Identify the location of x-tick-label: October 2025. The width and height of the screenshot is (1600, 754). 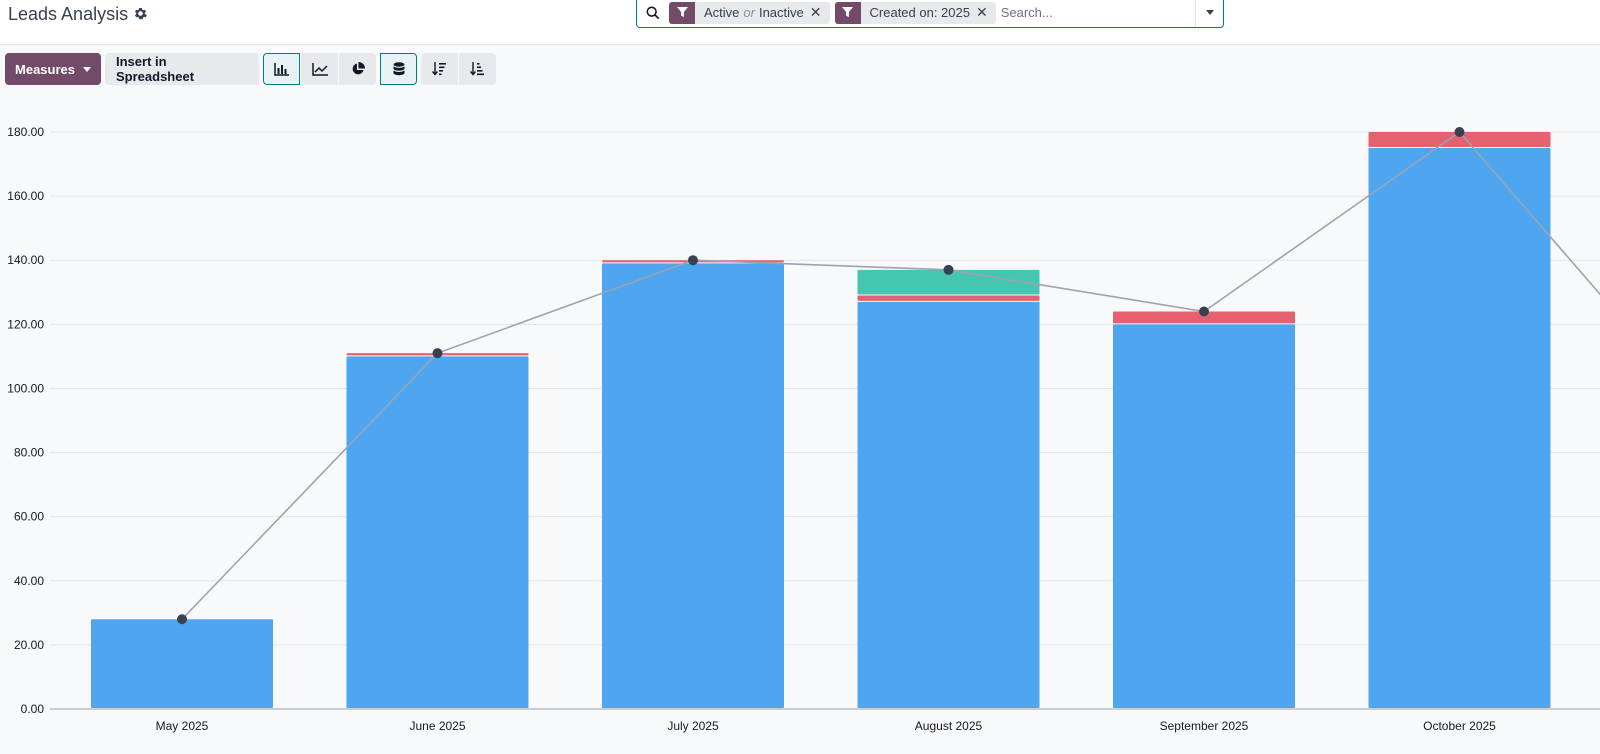
(1459, 726).